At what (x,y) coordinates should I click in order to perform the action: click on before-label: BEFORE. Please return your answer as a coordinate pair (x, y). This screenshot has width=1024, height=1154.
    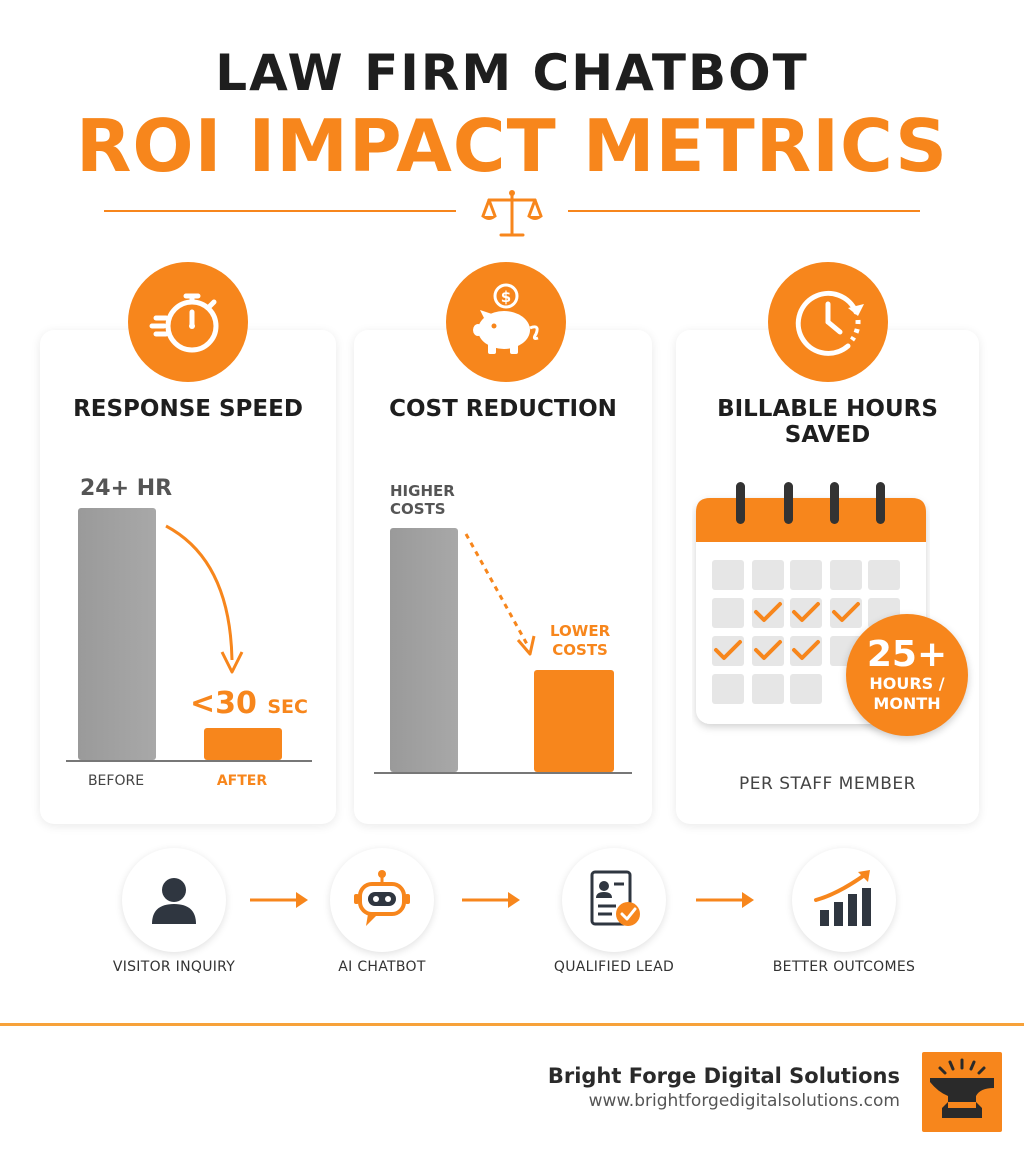
    Looking at the image, I should click on (116, 781).